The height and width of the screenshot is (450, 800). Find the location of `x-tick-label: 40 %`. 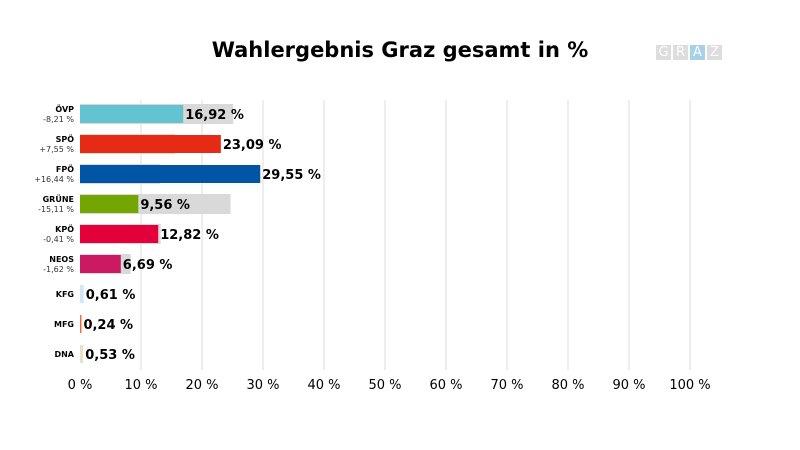

x-tick-label: 40 % is located at coordinates (323, 385).